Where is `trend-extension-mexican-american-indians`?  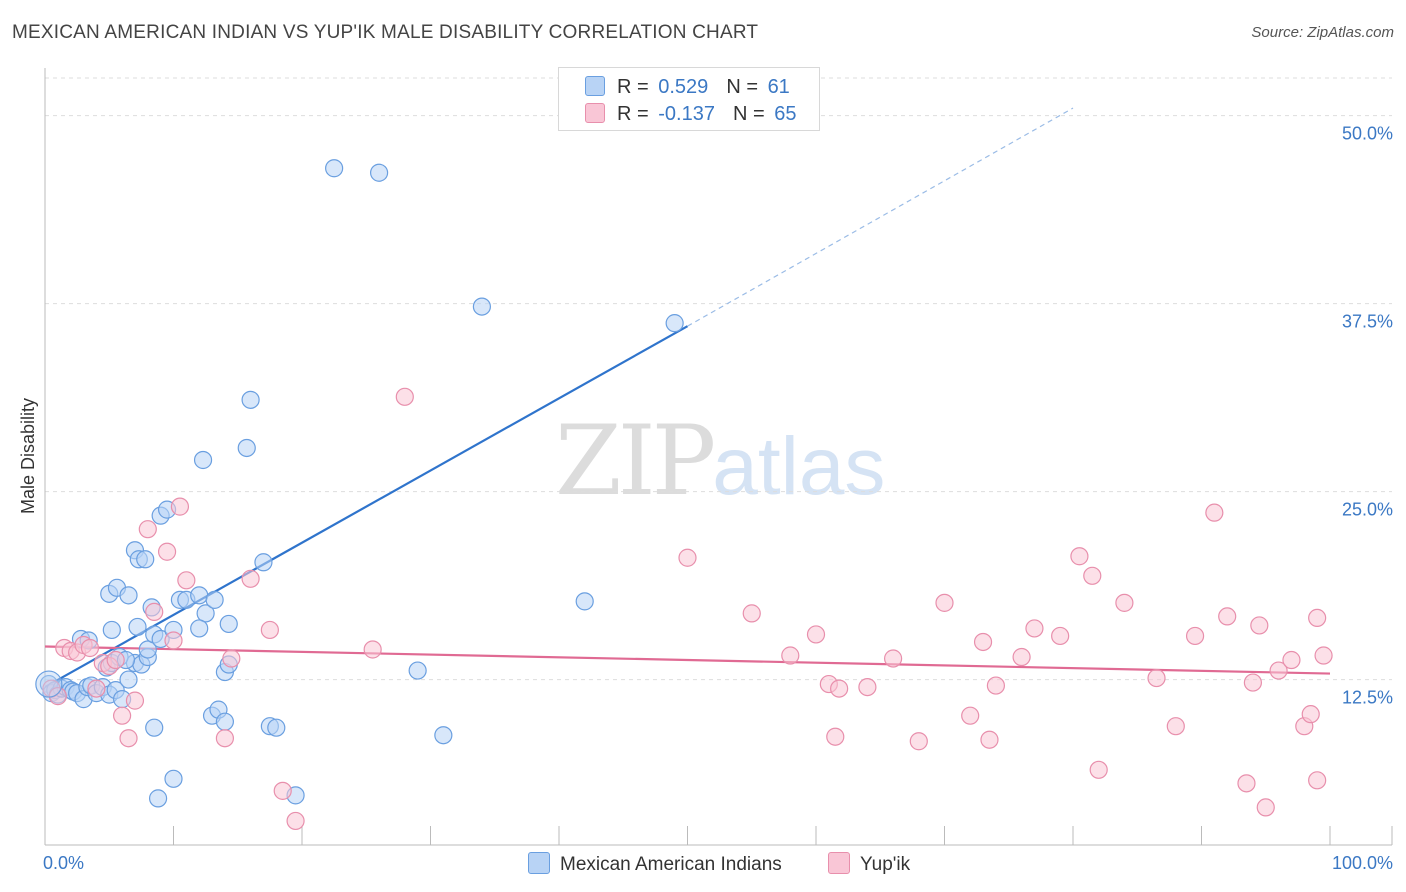 trend-extension-mexican-american-indians is located at coordinates (880, 217).